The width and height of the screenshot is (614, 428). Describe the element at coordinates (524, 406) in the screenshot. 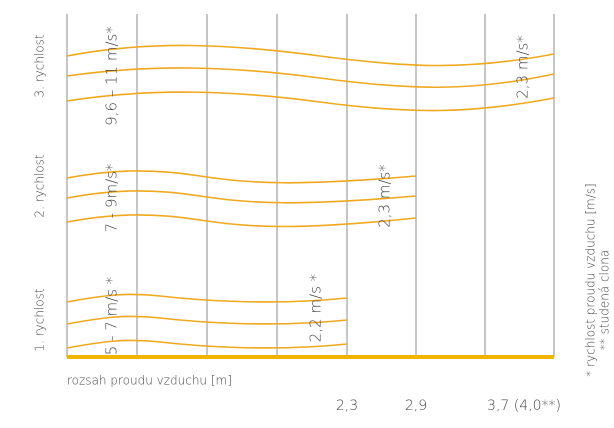

I see `range-label: 3,7 (4,0**)` at that location.